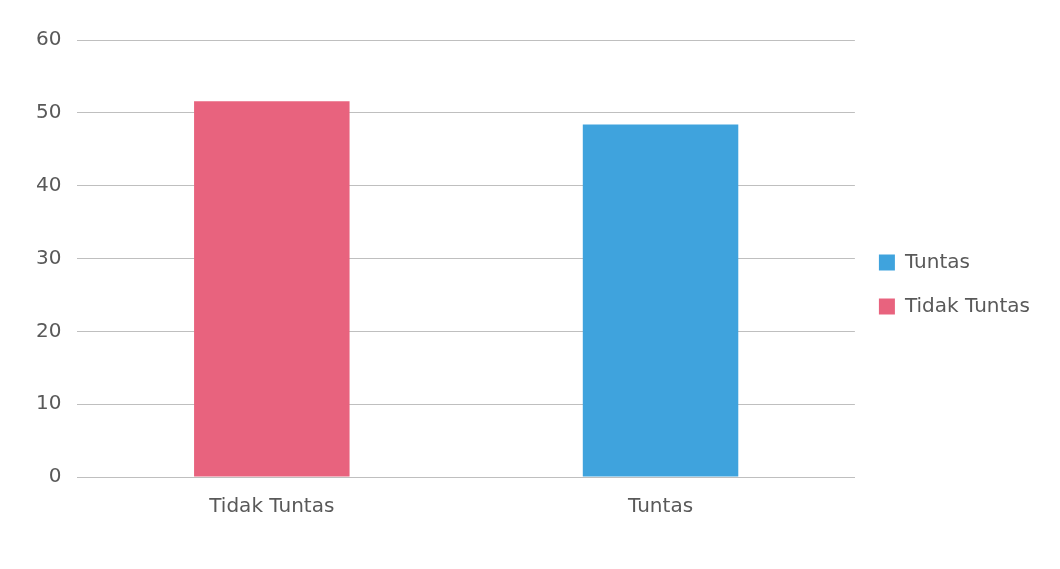  What do you see at coordinates (49, 329) in the screenshot?
I see `y-tick-label: 20` at bounding box center [49, 329].